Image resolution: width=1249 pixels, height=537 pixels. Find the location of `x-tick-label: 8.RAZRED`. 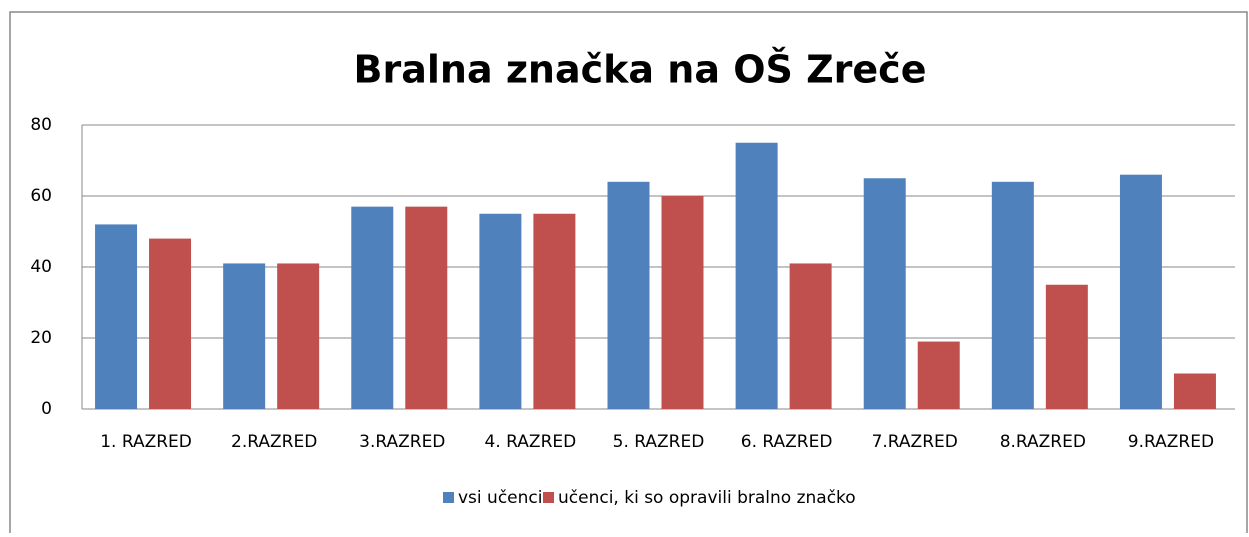

x-tick-label: 8.RAZRED is located at coordinates (1043, 442).